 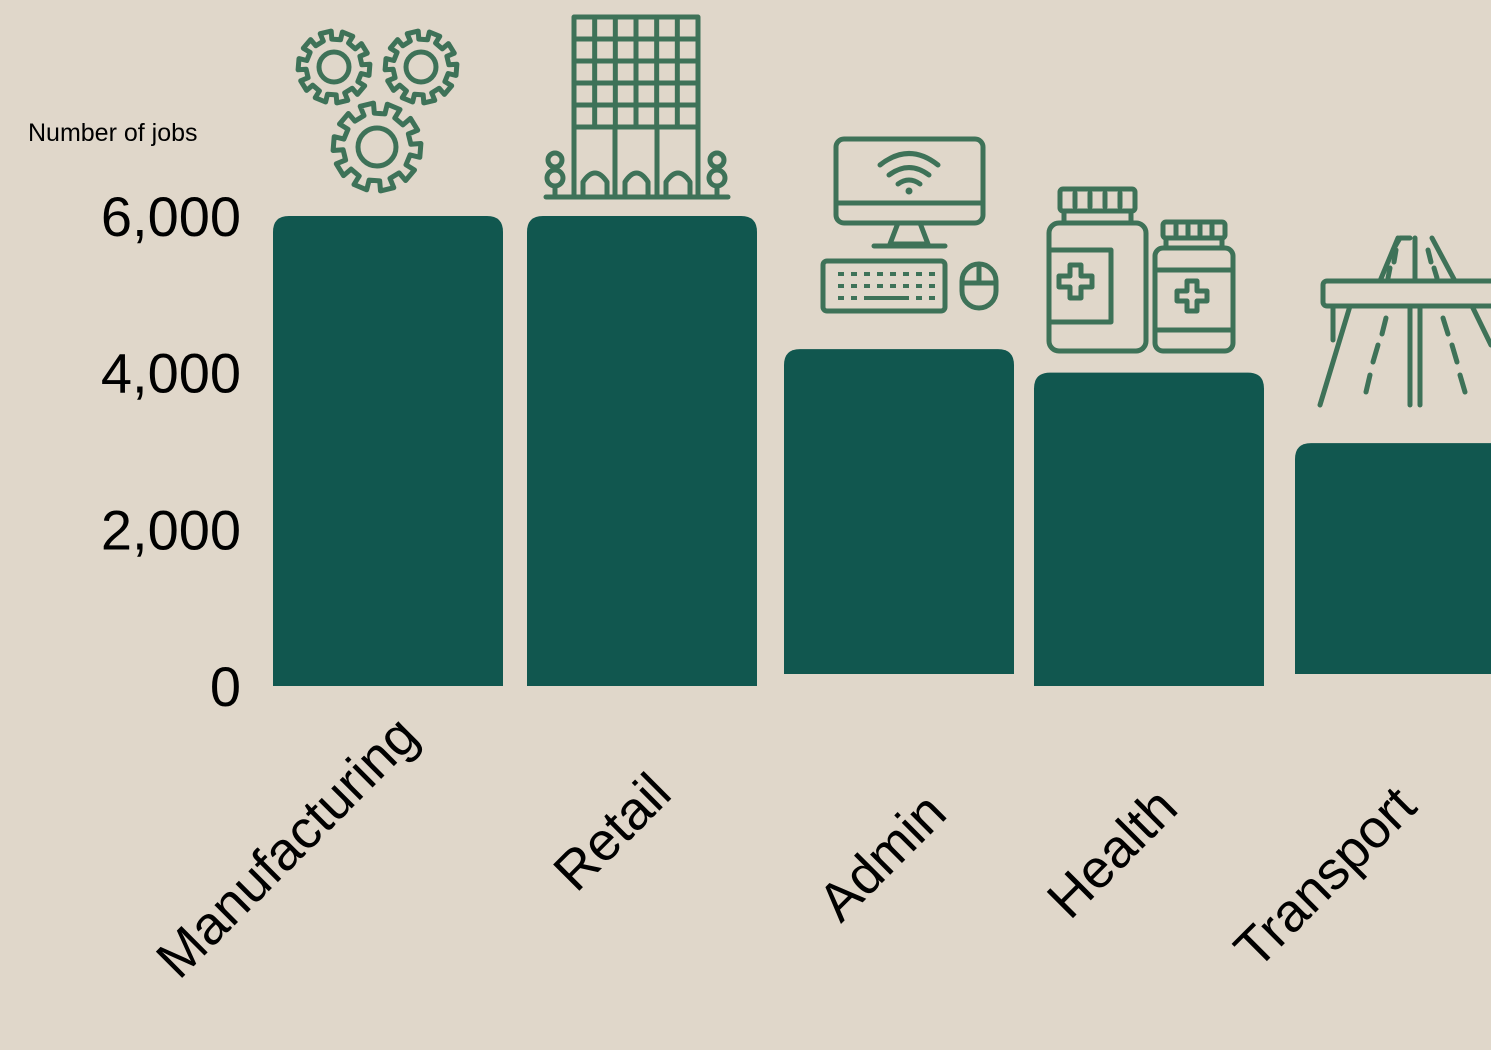 I want to click on bar-admin, so click(x=899, y=511).